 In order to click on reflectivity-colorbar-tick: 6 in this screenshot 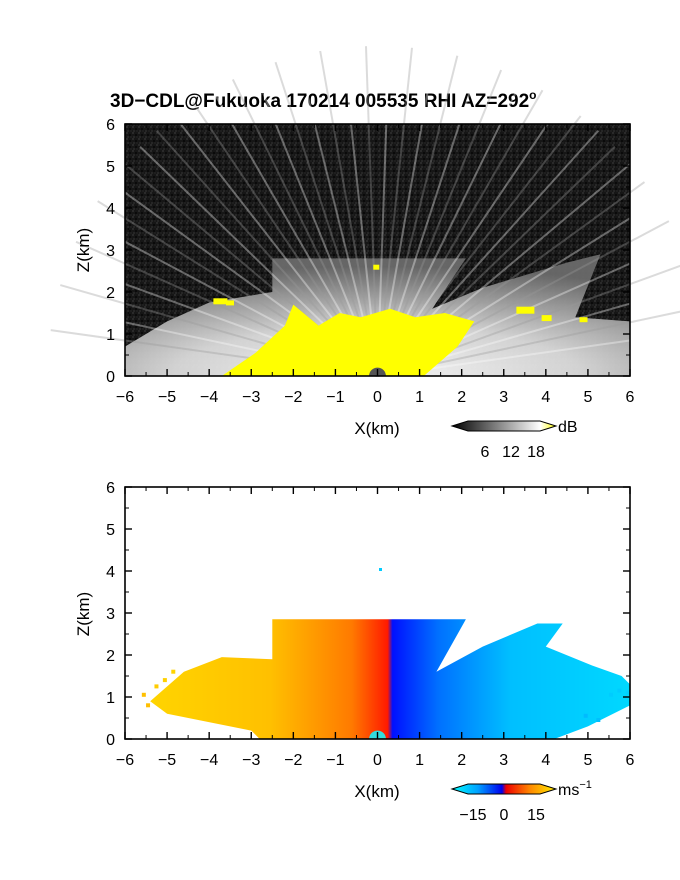, I will do `click(485, 452)`.